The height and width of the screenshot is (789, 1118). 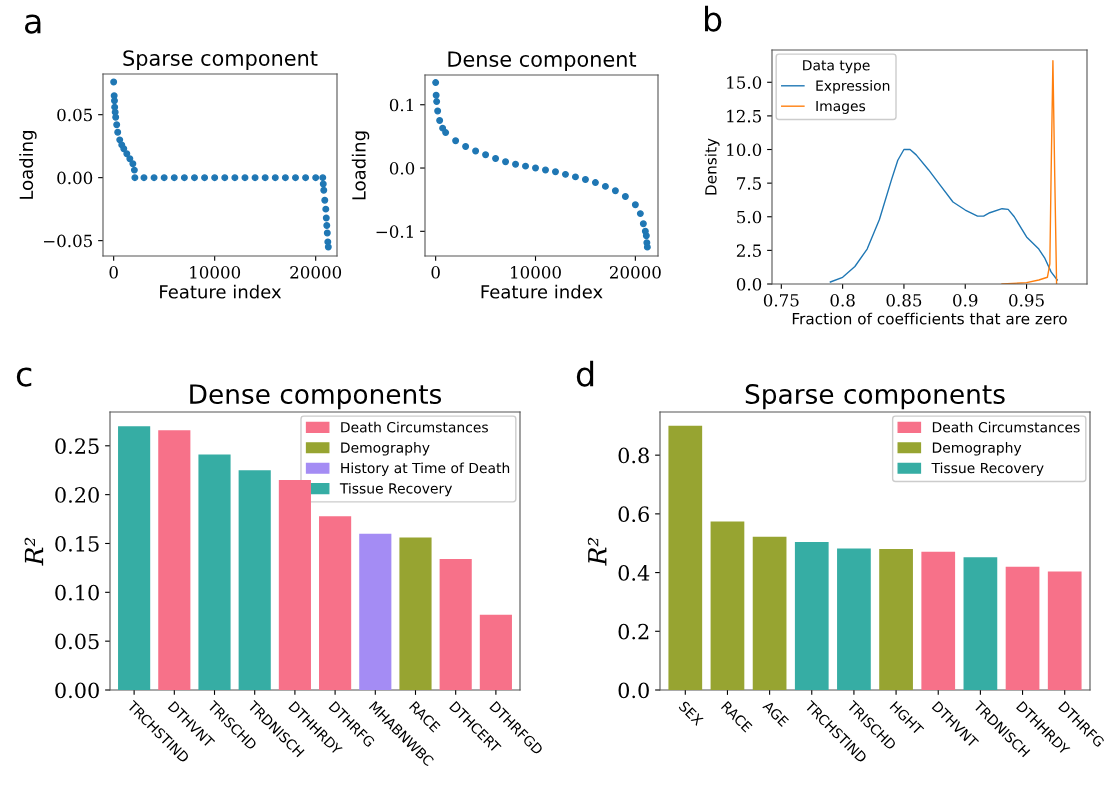 I want to click on chart-title: Dense component, so click(x=542, y=61).